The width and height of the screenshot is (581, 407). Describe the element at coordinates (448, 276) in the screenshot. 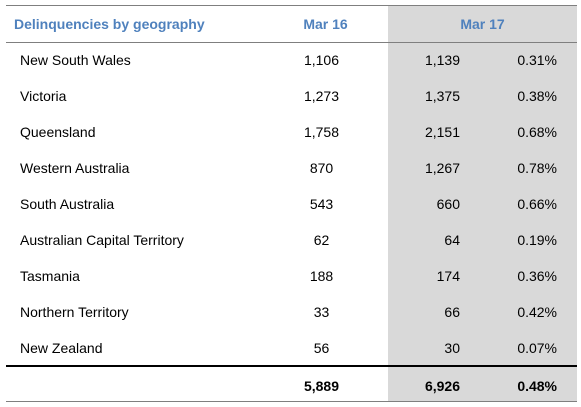

I see `value-mar17: 174` at that location.